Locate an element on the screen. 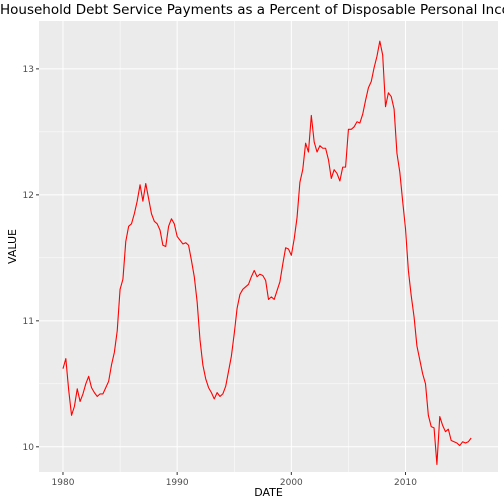  x-tick-label: 1980 is located at coordinates (63, 483).